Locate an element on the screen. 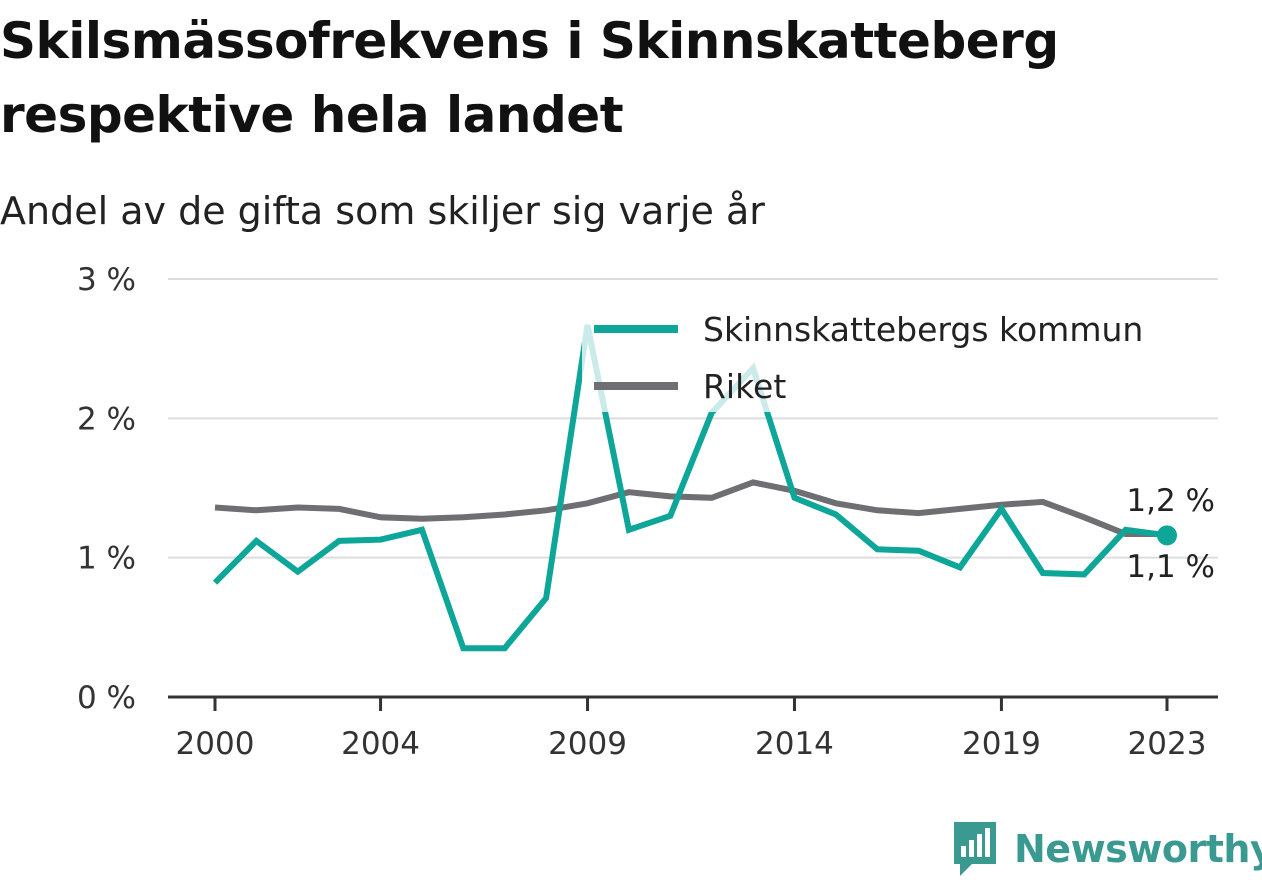 The width and height of the screenshot is (1262, 880). end-labels: 1,2 % 1,1 % is located at coordinates (1170, 534).